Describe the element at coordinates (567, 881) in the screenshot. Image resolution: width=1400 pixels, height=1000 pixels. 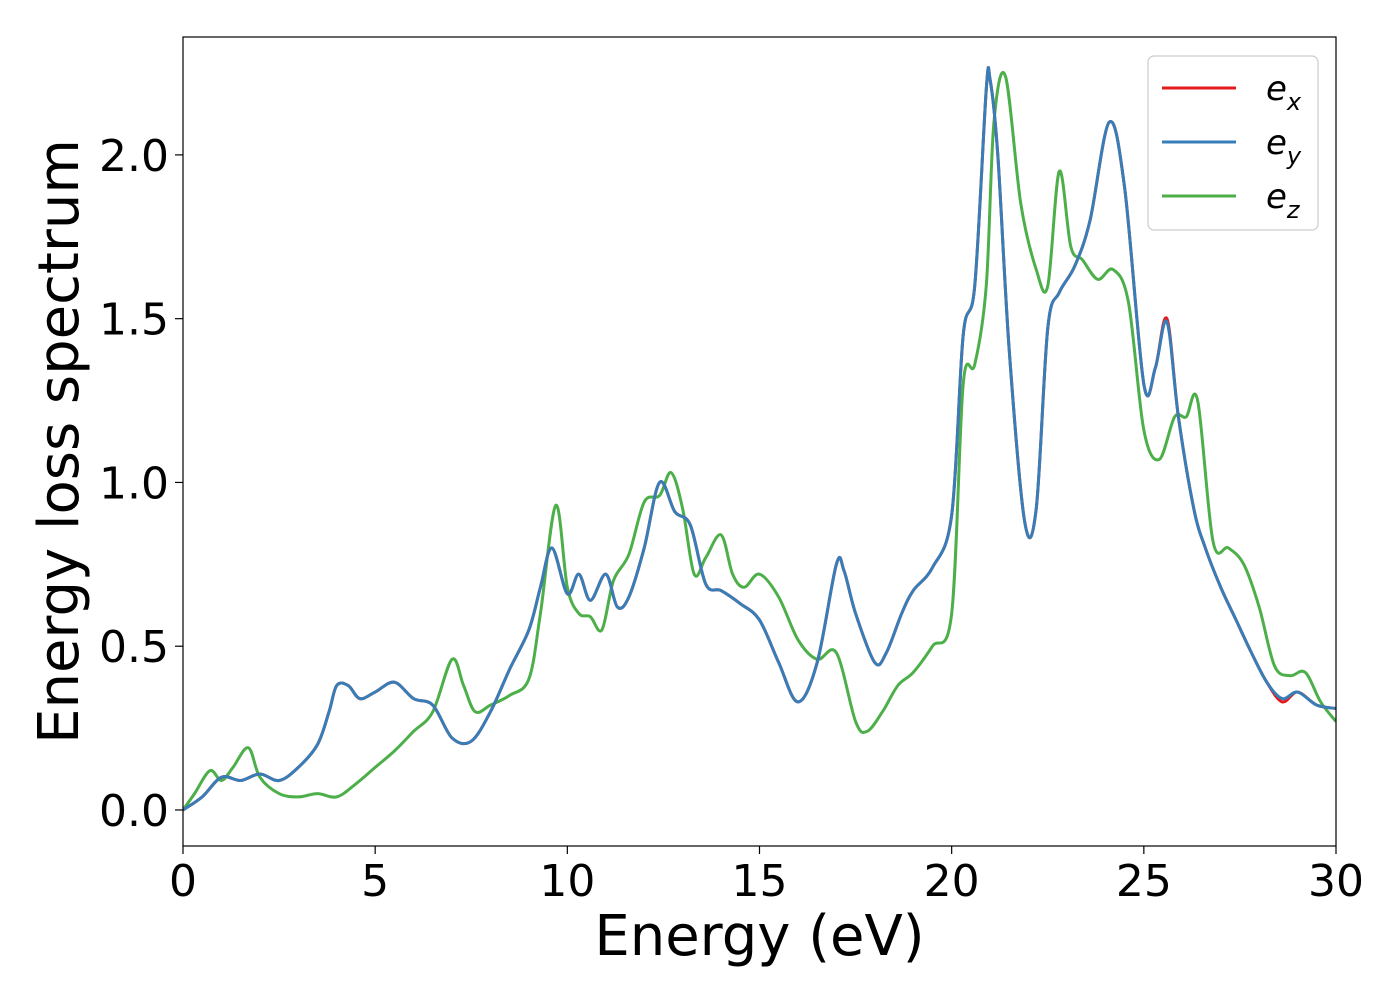
I see `x-tick-label: 10` at that location.